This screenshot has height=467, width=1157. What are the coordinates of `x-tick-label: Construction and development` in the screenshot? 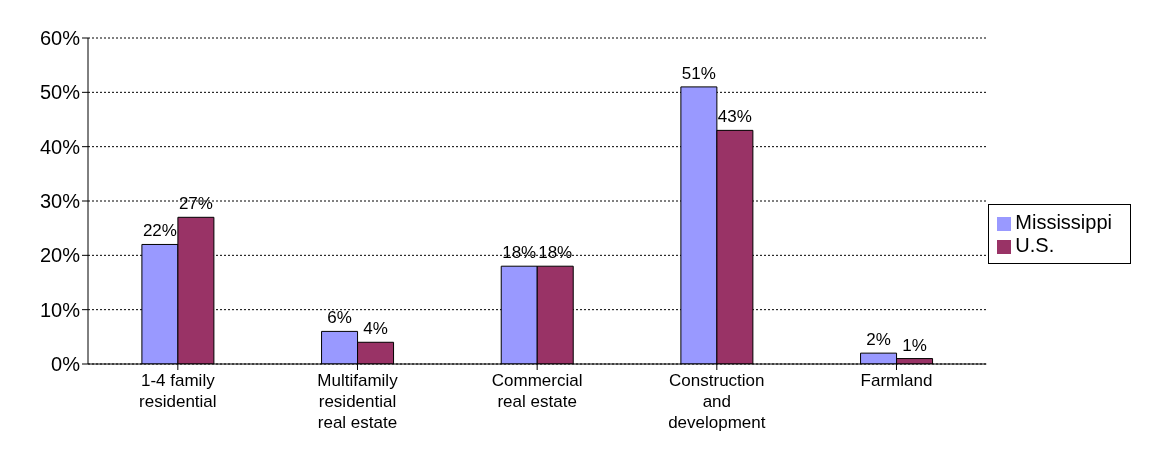 It's located at (717, 401).